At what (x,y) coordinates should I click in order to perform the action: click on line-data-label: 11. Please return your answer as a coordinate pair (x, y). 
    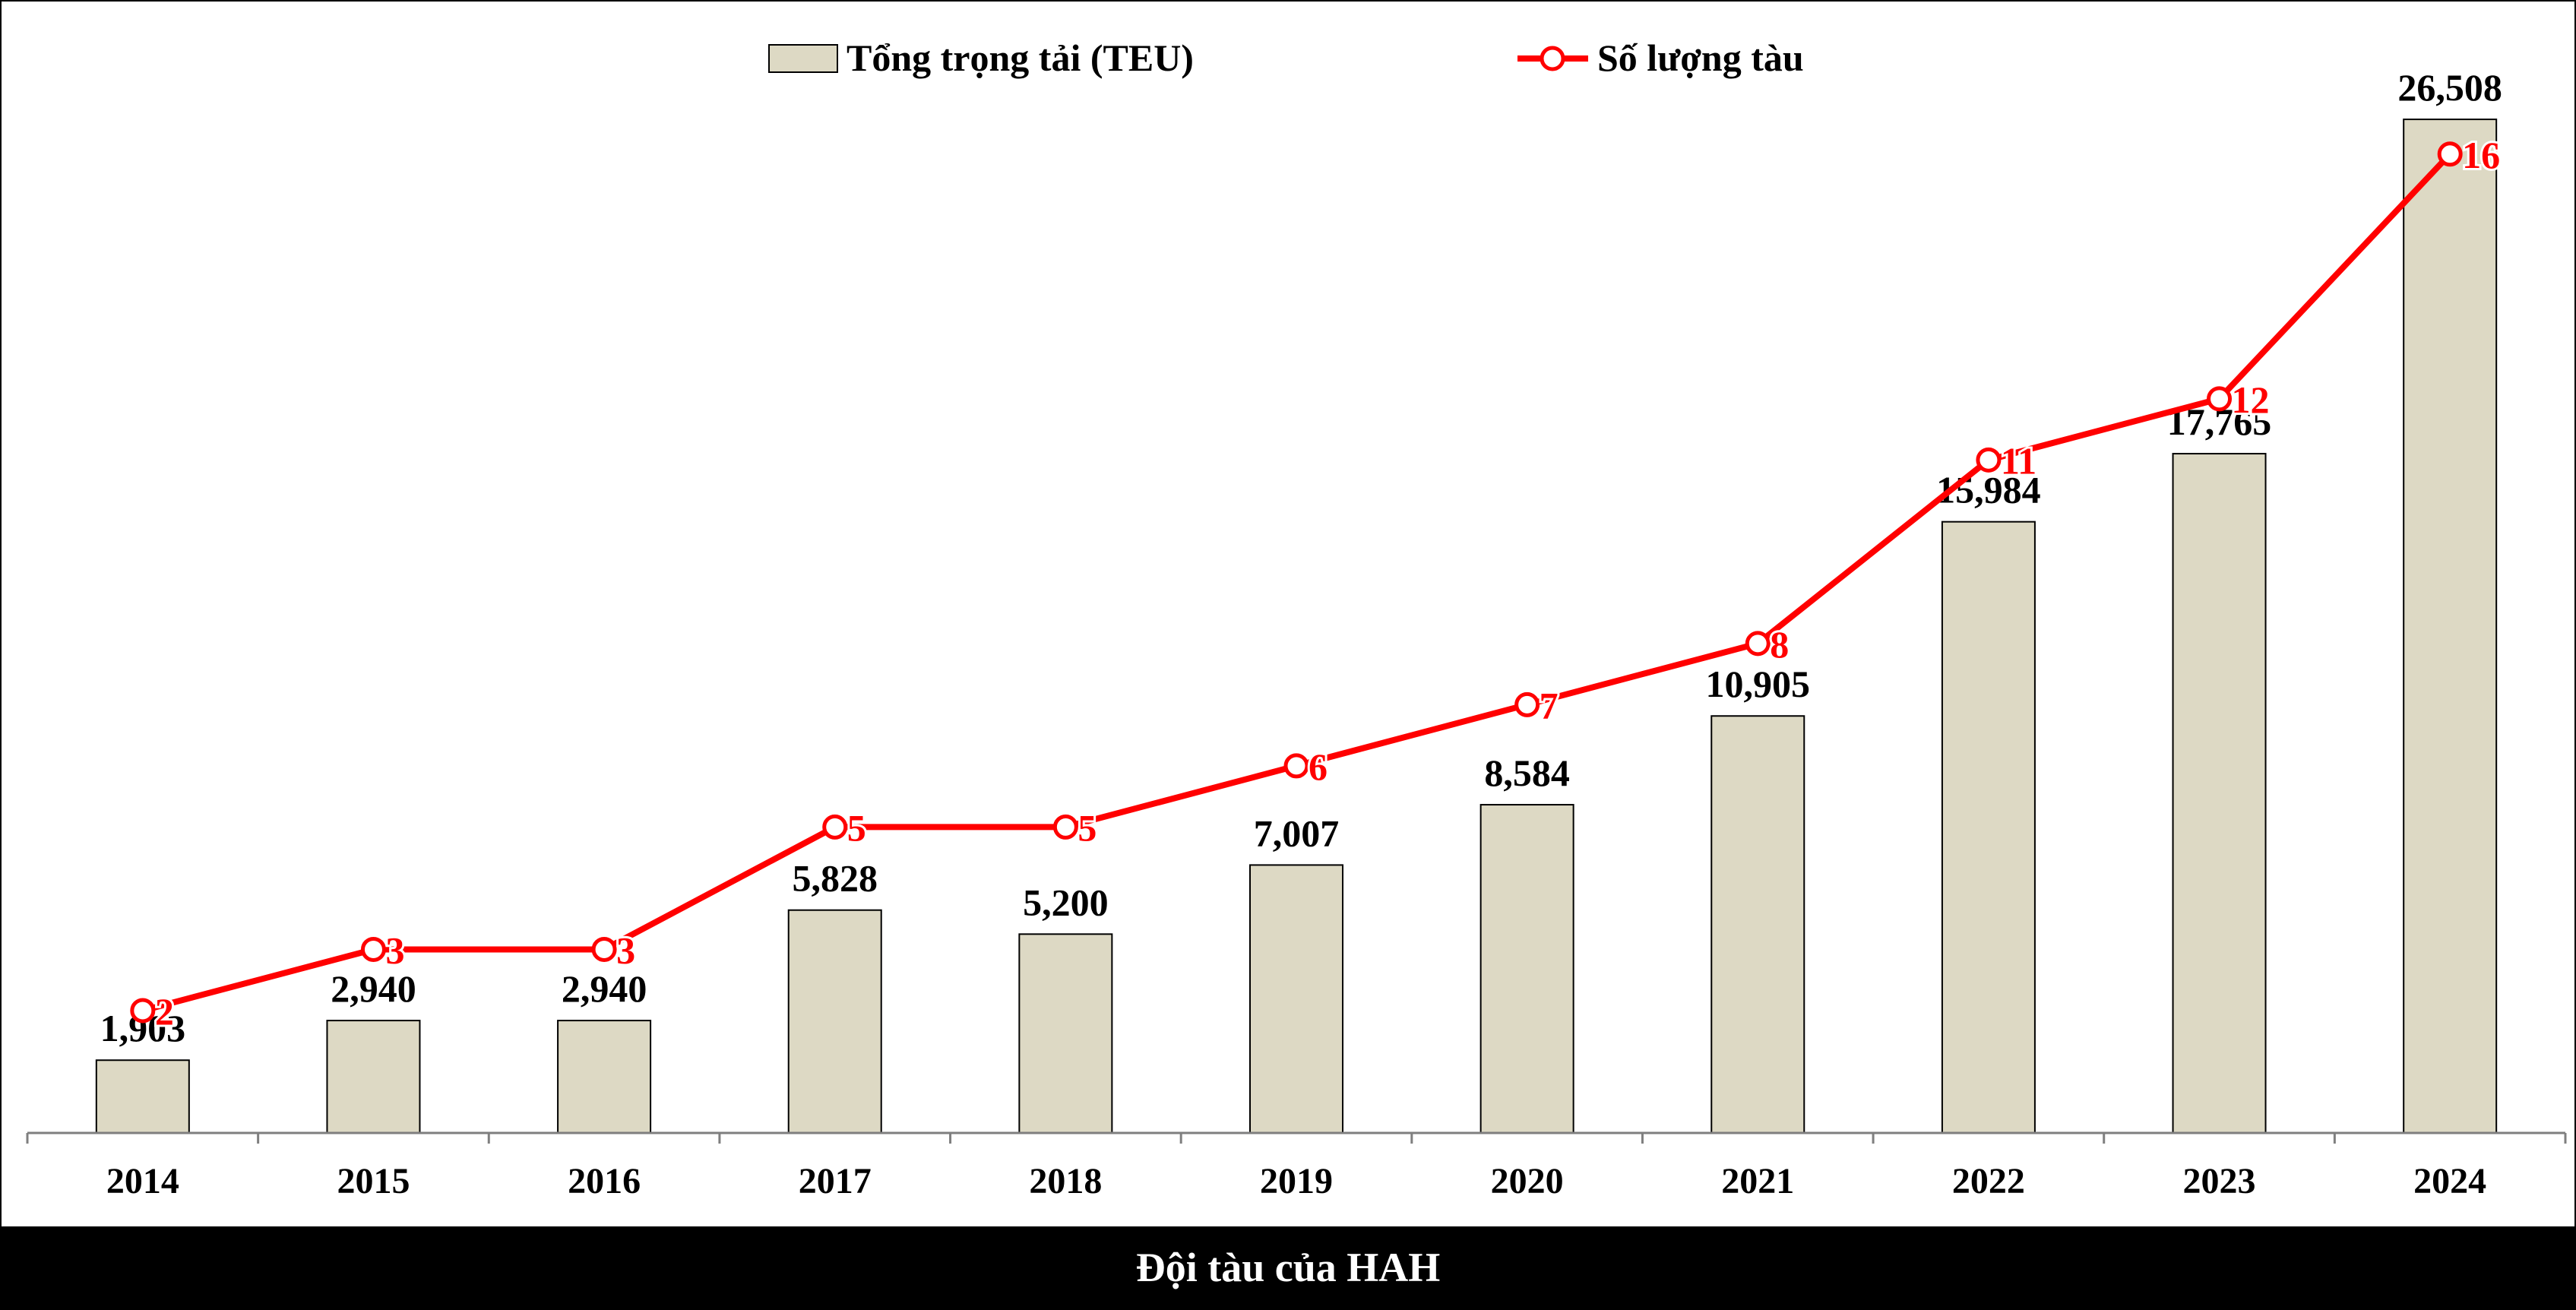
    Looking at the image, I should click on (2019, 460).